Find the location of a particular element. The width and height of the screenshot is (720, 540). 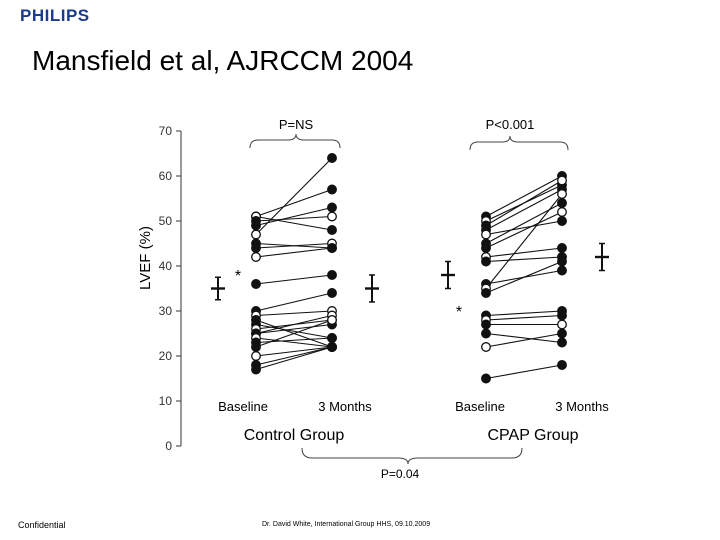

y-tick-label: 0 is located at coordinates (168, 446).